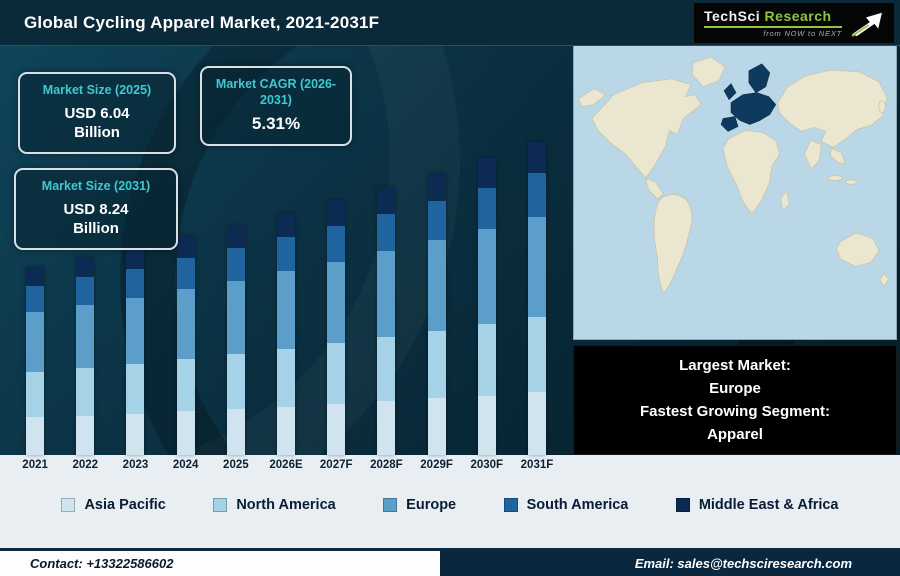 The image size is (900, 576). Describe the element at coordinates (487, 465) in the screenshot. I see `x-axis-label-2030F: 2030F` at that location.